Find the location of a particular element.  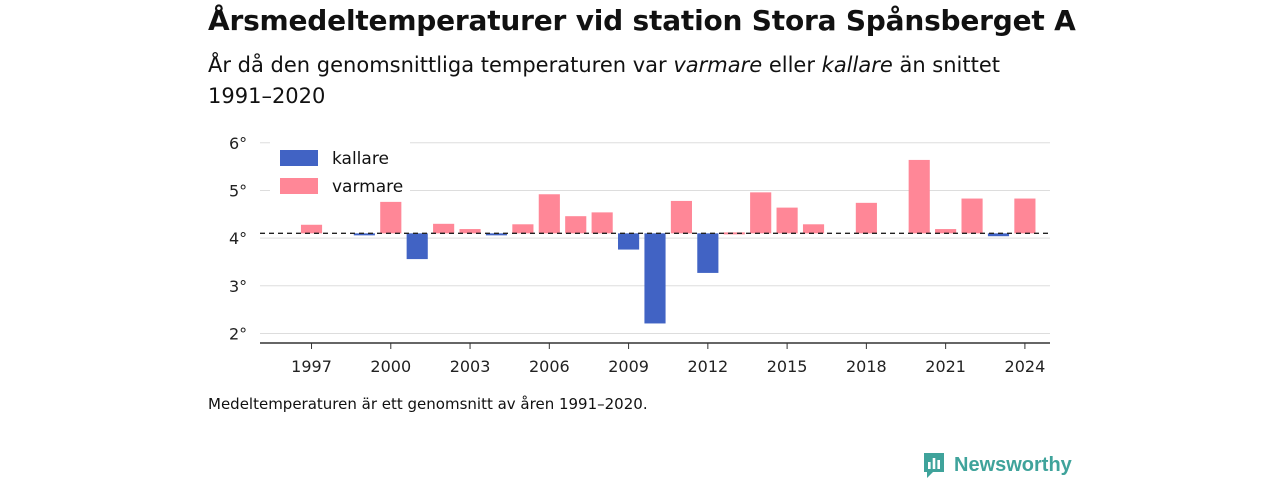

y-tick-label: 6° is located at coordinates (238, 143).